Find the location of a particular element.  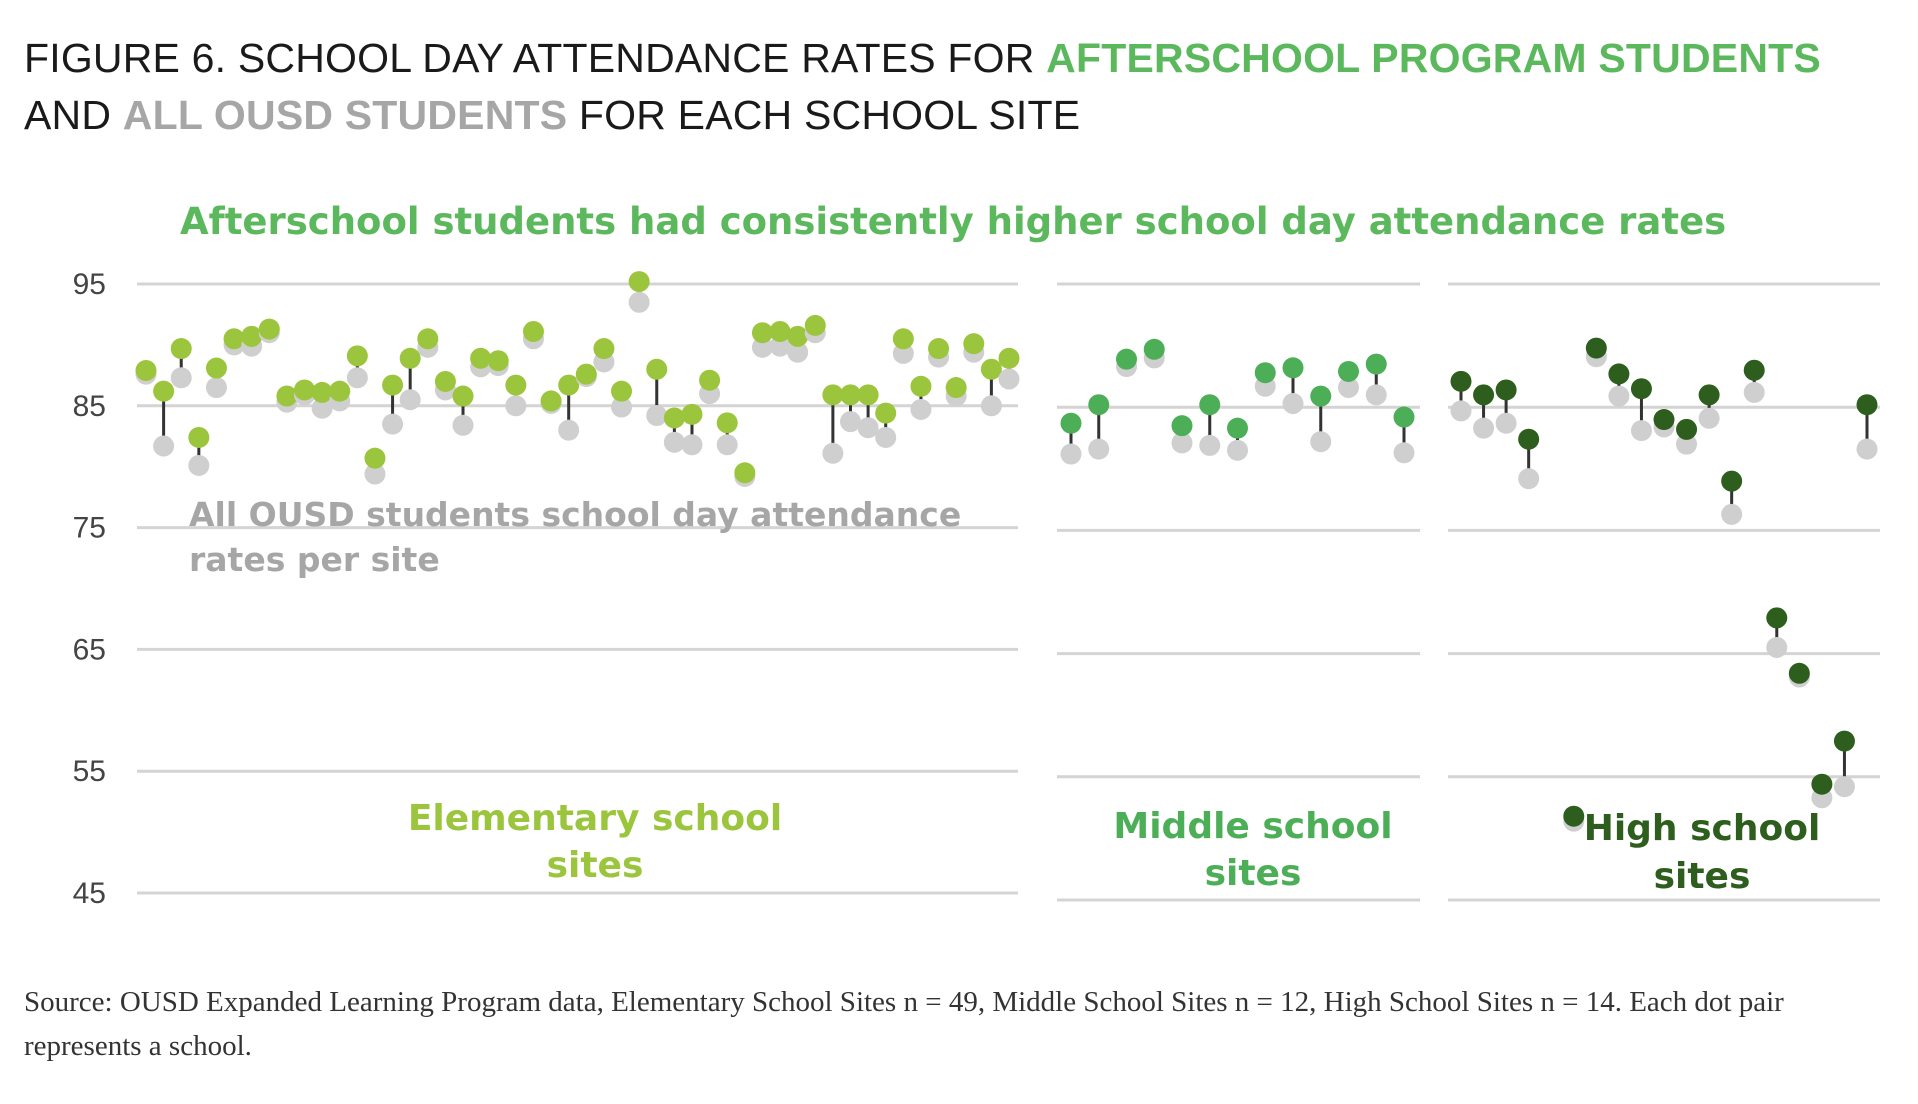

y-axis: 95 85 75 65 55 45 is located at coordinates (89, 589).